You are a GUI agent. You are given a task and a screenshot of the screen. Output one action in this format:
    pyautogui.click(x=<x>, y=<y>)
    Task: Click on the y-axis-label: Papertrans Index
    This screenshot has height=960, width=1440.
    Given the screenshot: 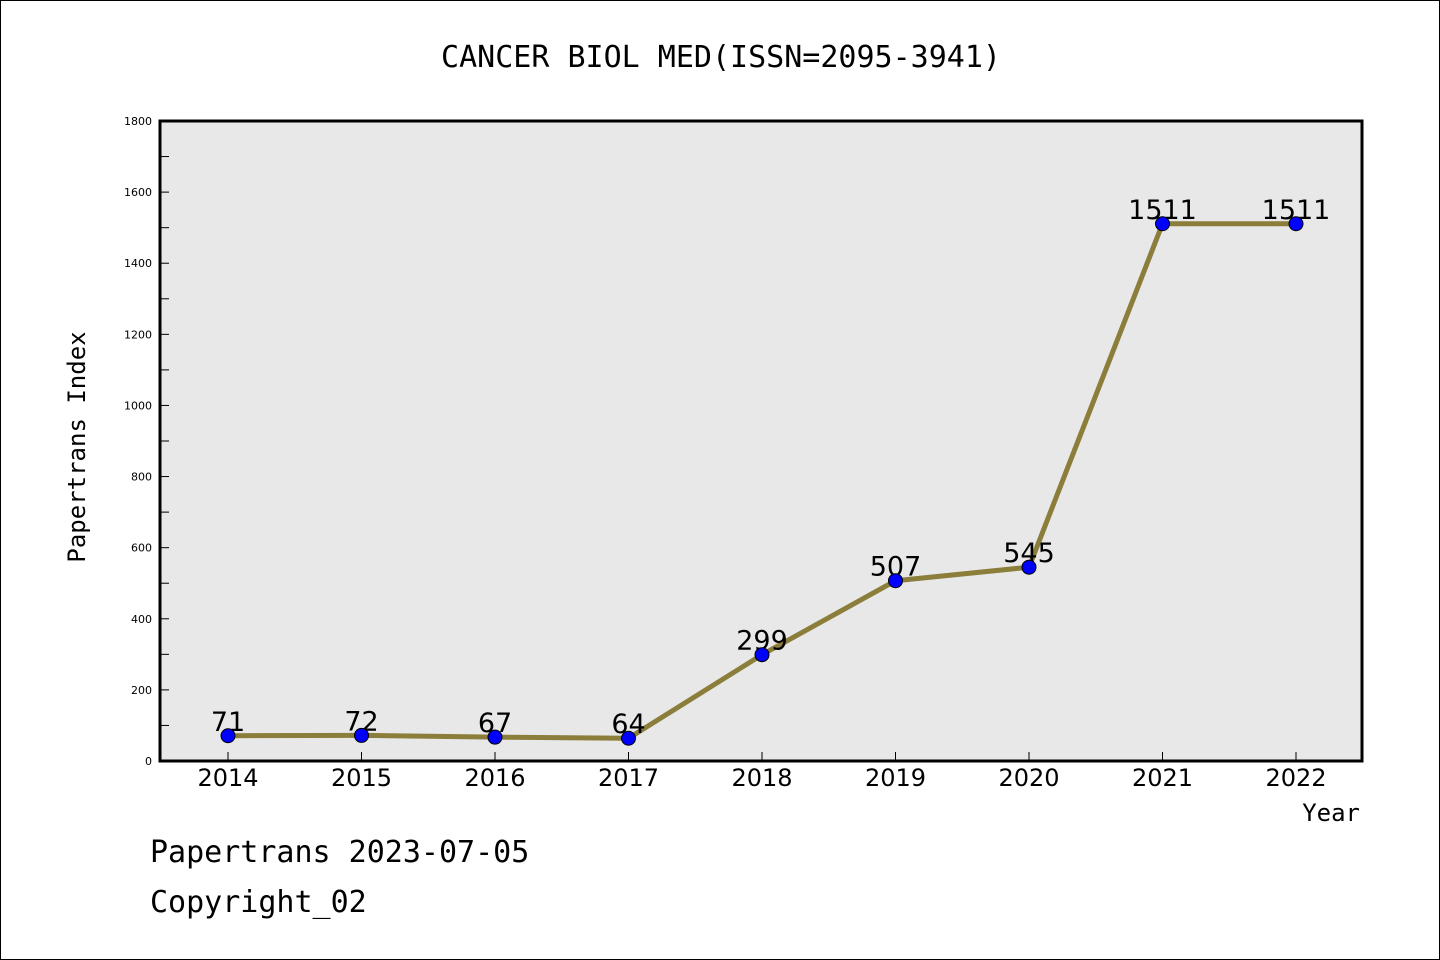 What is the action you would take?
    pyautogui.click(x=77, y=446)
    